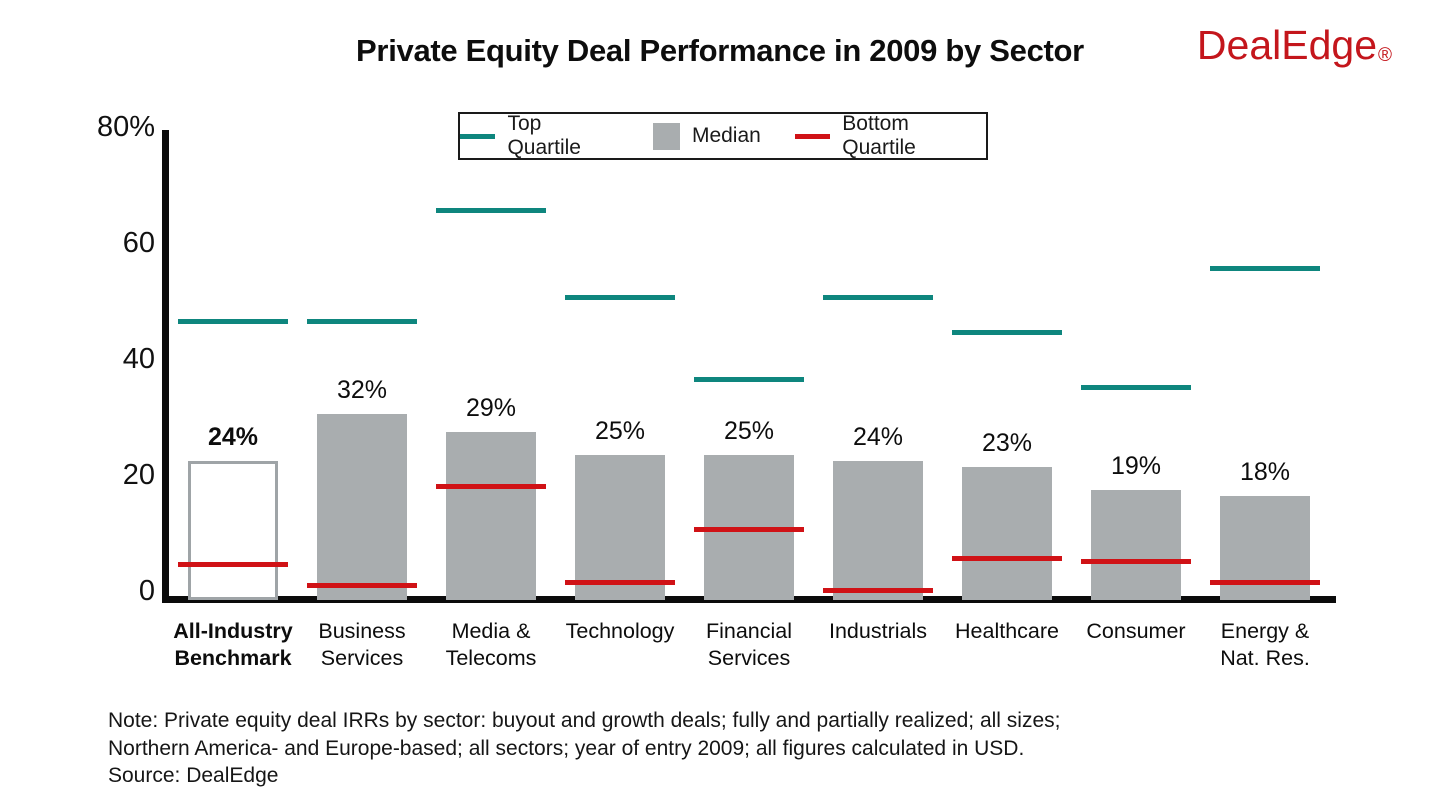  I want to click on chart-legend: Top Quartile Median Bottom Quartile, so click(723, 136).